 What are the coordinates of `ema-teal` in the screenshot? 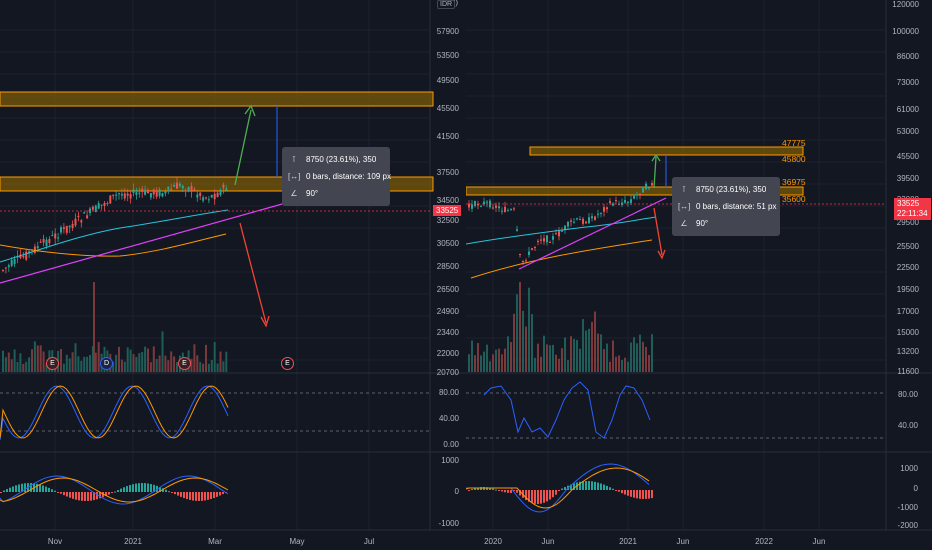 It's located at (114, 236).